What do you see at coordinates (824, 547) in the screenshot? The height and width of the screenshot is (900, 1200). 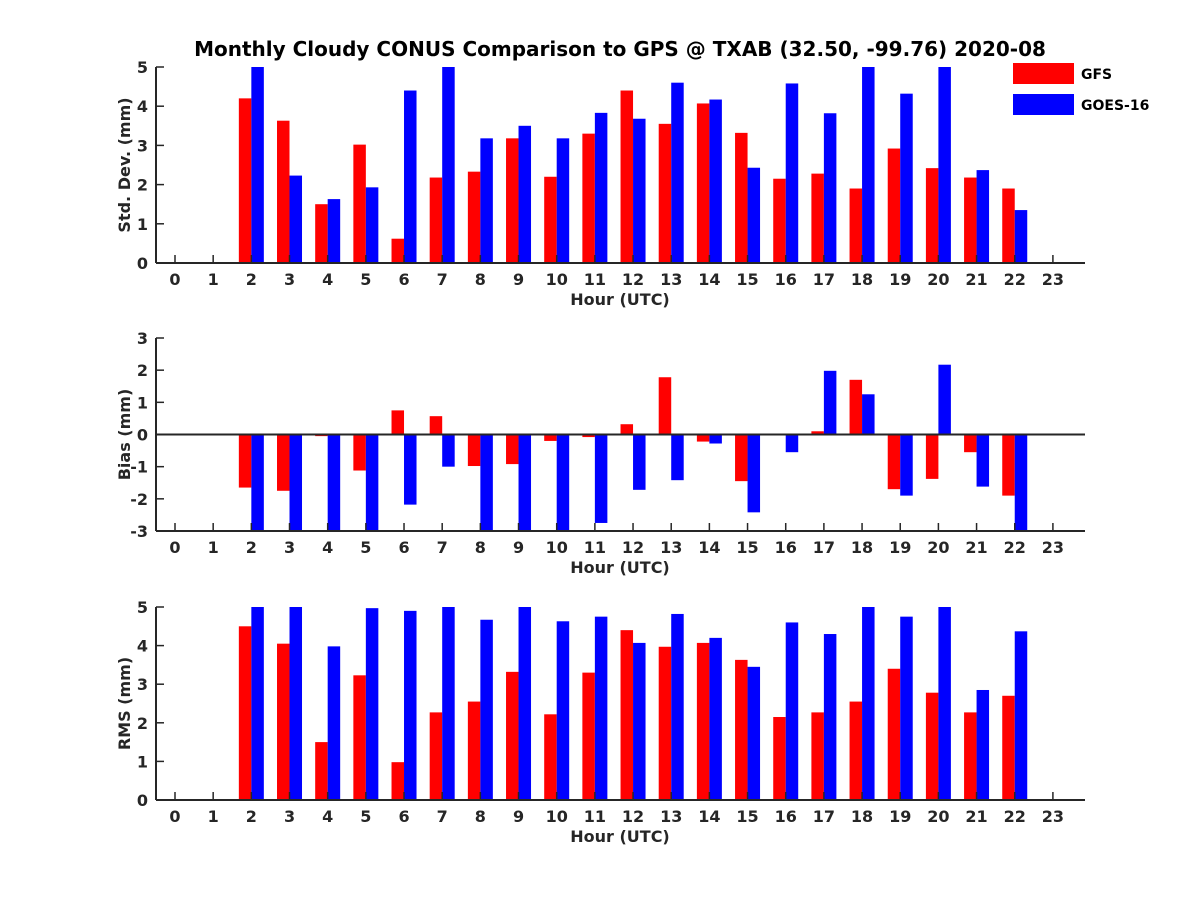 I see `x-tick-label: 17` at bounding box center [824, 547].